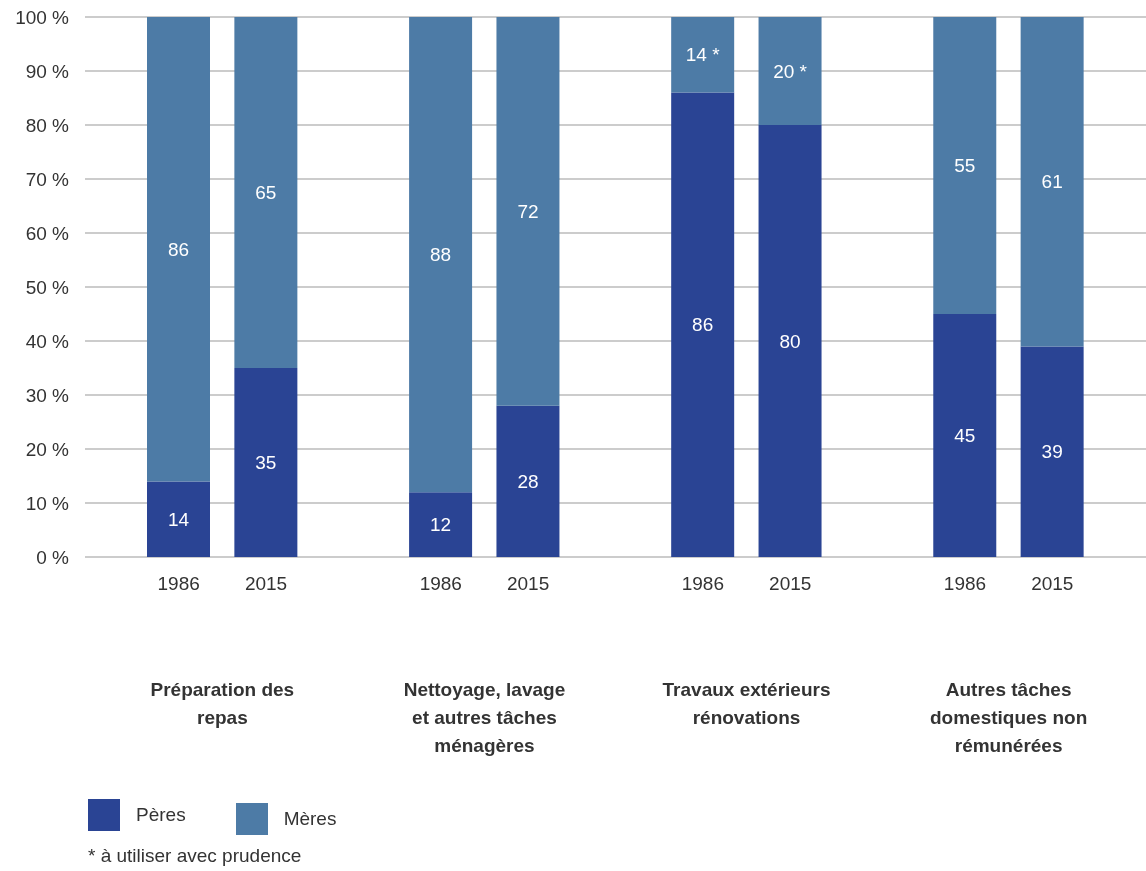 The width and height of the screenshot is (1146, 871). What do you see at coordinates (528, 481) in the screenshot?
I see `data-label: 28` at bounding box center [528, 481].